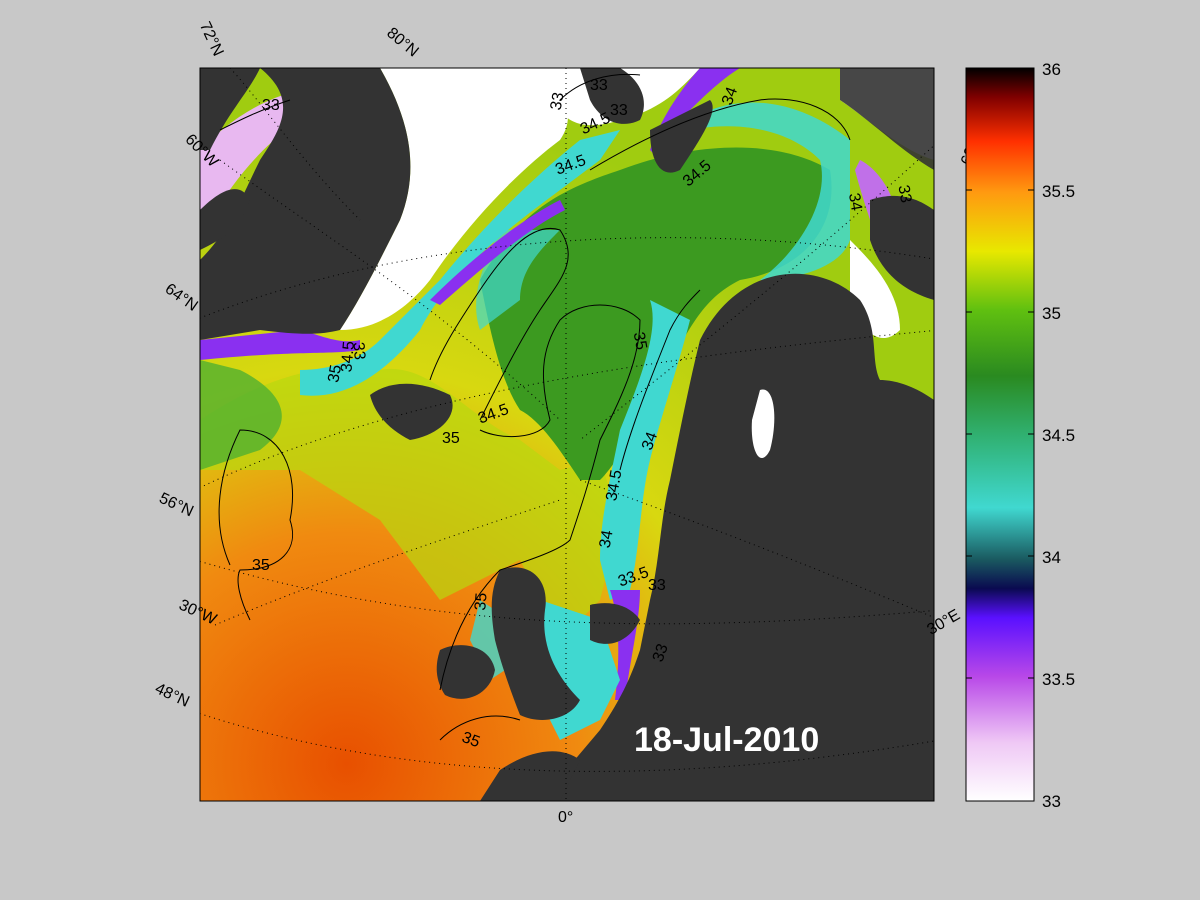 This screenshot has height=900, width=1200. What do you see at coordinates (535, 643) in the screenshot?
I see `great-britain-land` at bounding box center [535, 643].